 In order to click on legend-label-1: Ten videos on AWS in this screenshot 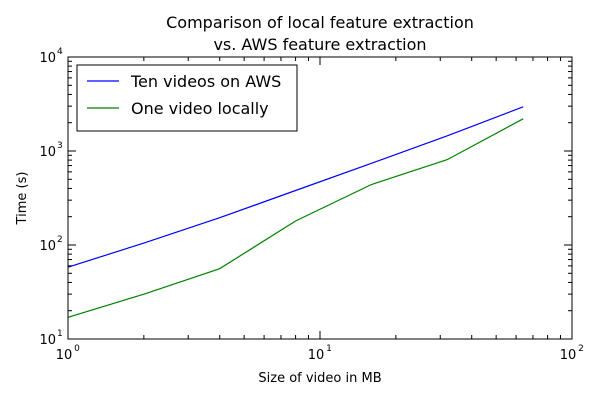, I will do `click(205, 81)`.